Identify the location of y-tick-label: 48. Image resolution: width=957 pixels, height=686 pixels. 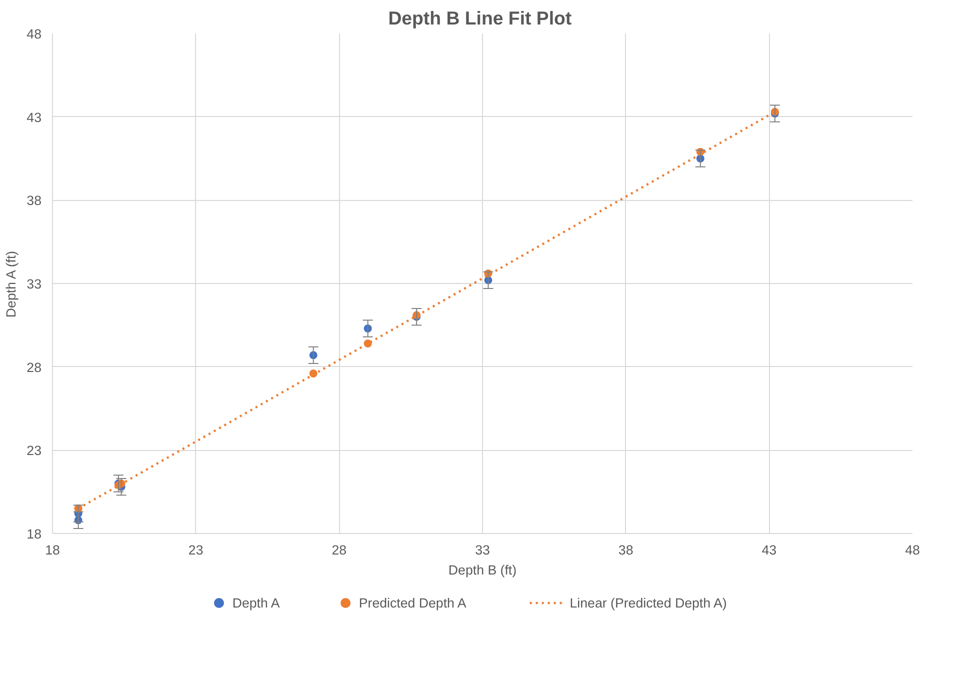
(34, 34).